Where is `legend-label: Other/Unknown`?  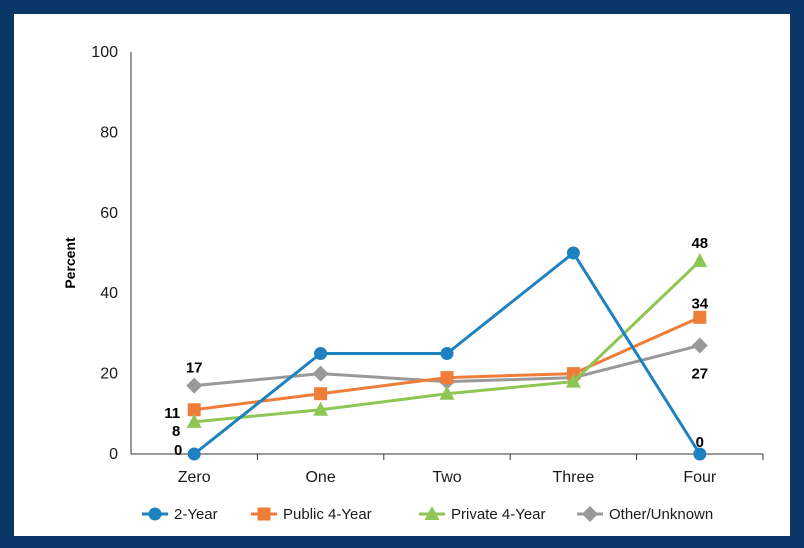
legend-label: Other/Unknown is located at coordinates (661, 514).